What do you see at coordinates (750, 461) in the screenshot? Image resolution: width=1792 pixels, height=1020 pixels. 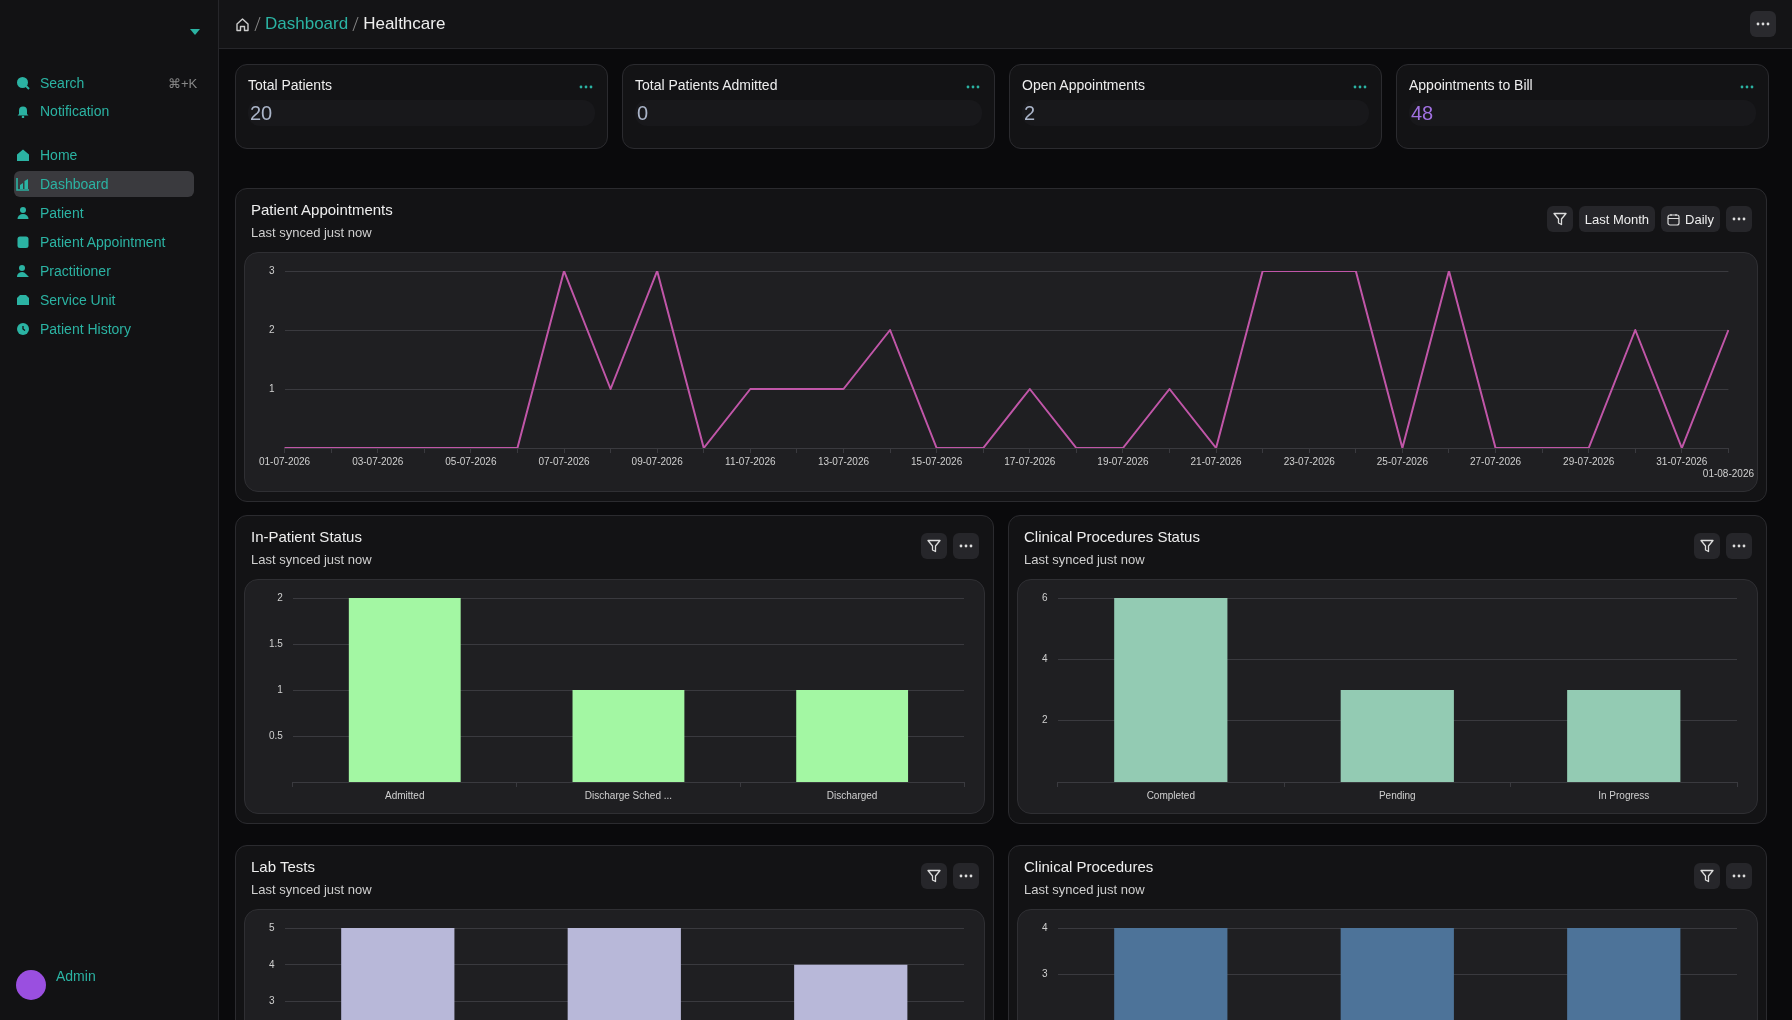 I see `x-tick-label: 11-07-2026` at bounding box center [750, 461].